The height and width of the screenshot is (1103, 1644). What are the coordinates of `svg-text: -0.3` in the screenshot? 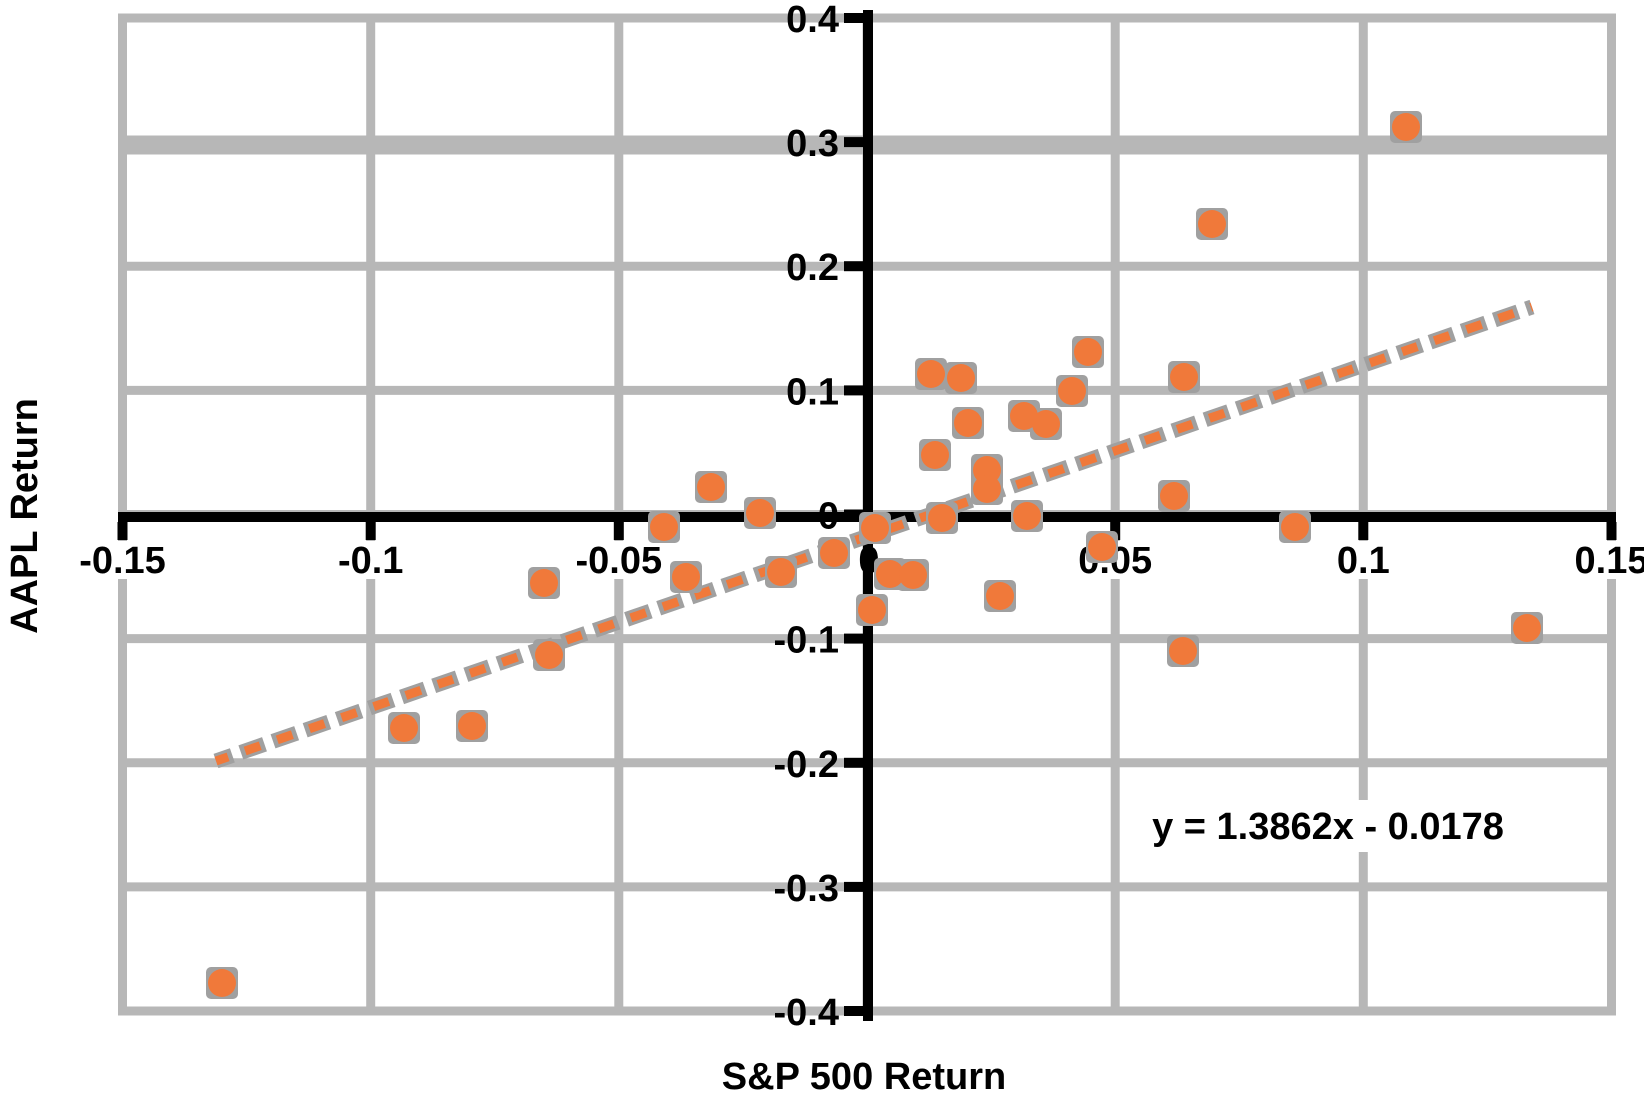 It's located at (806, 889).